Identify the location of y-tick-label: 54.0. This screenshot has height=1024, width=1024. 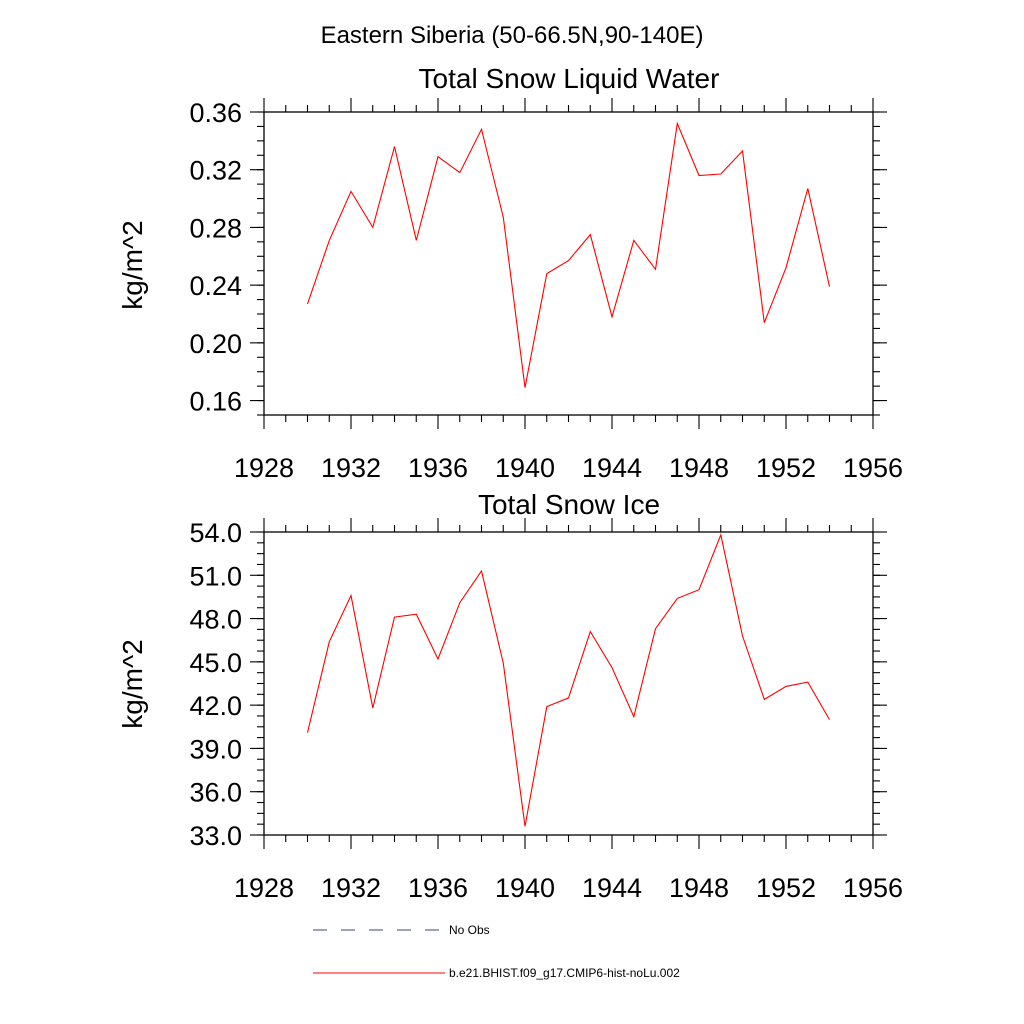
(215, 533).